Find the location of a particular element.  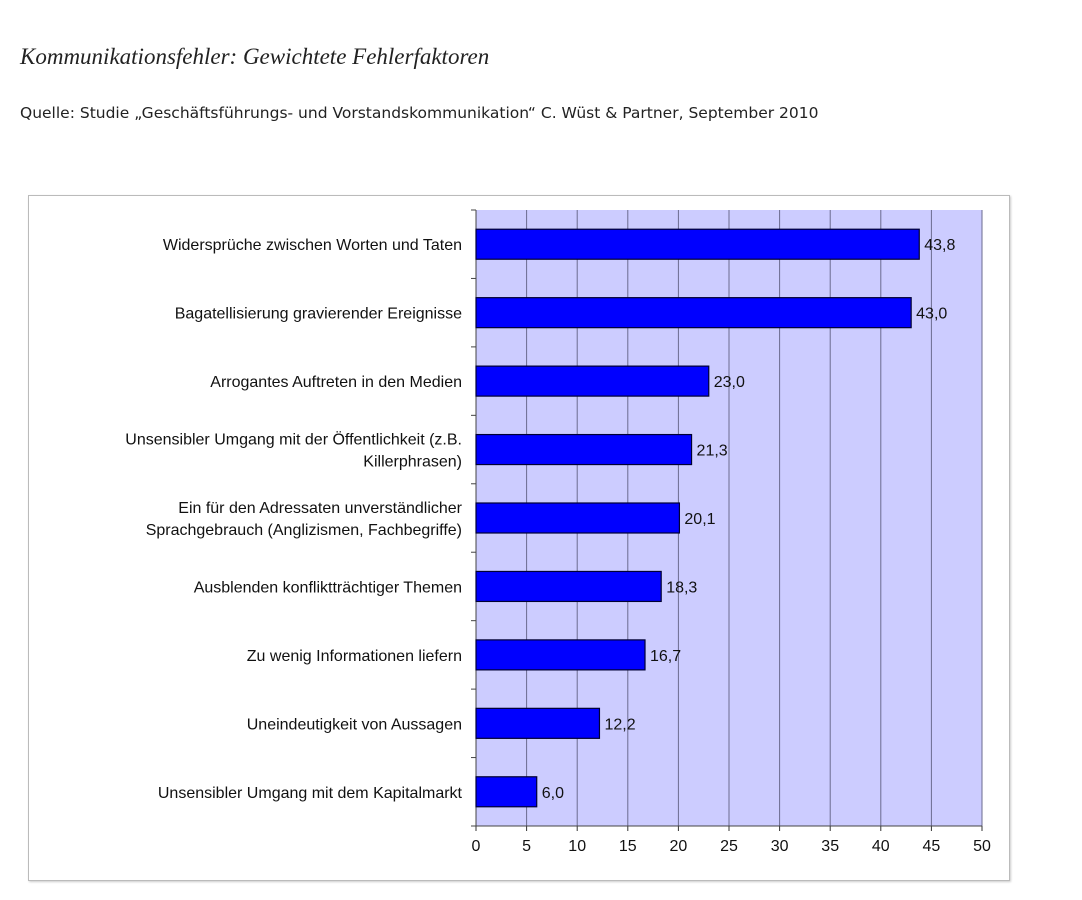

category-label: Ein für den Adressaten unverständlicher is located at coordinates (320, 508).